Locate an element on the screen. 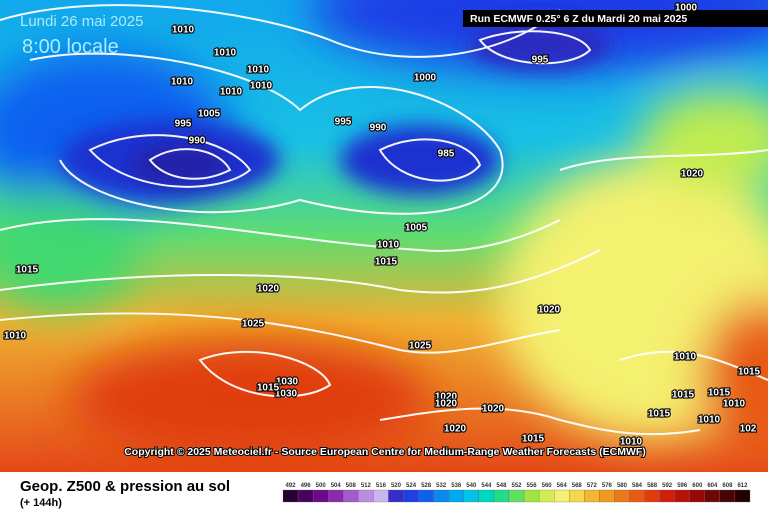 This screenshot has height=512, width=768. legend-label: 504 is located at coordinates (336, 486).